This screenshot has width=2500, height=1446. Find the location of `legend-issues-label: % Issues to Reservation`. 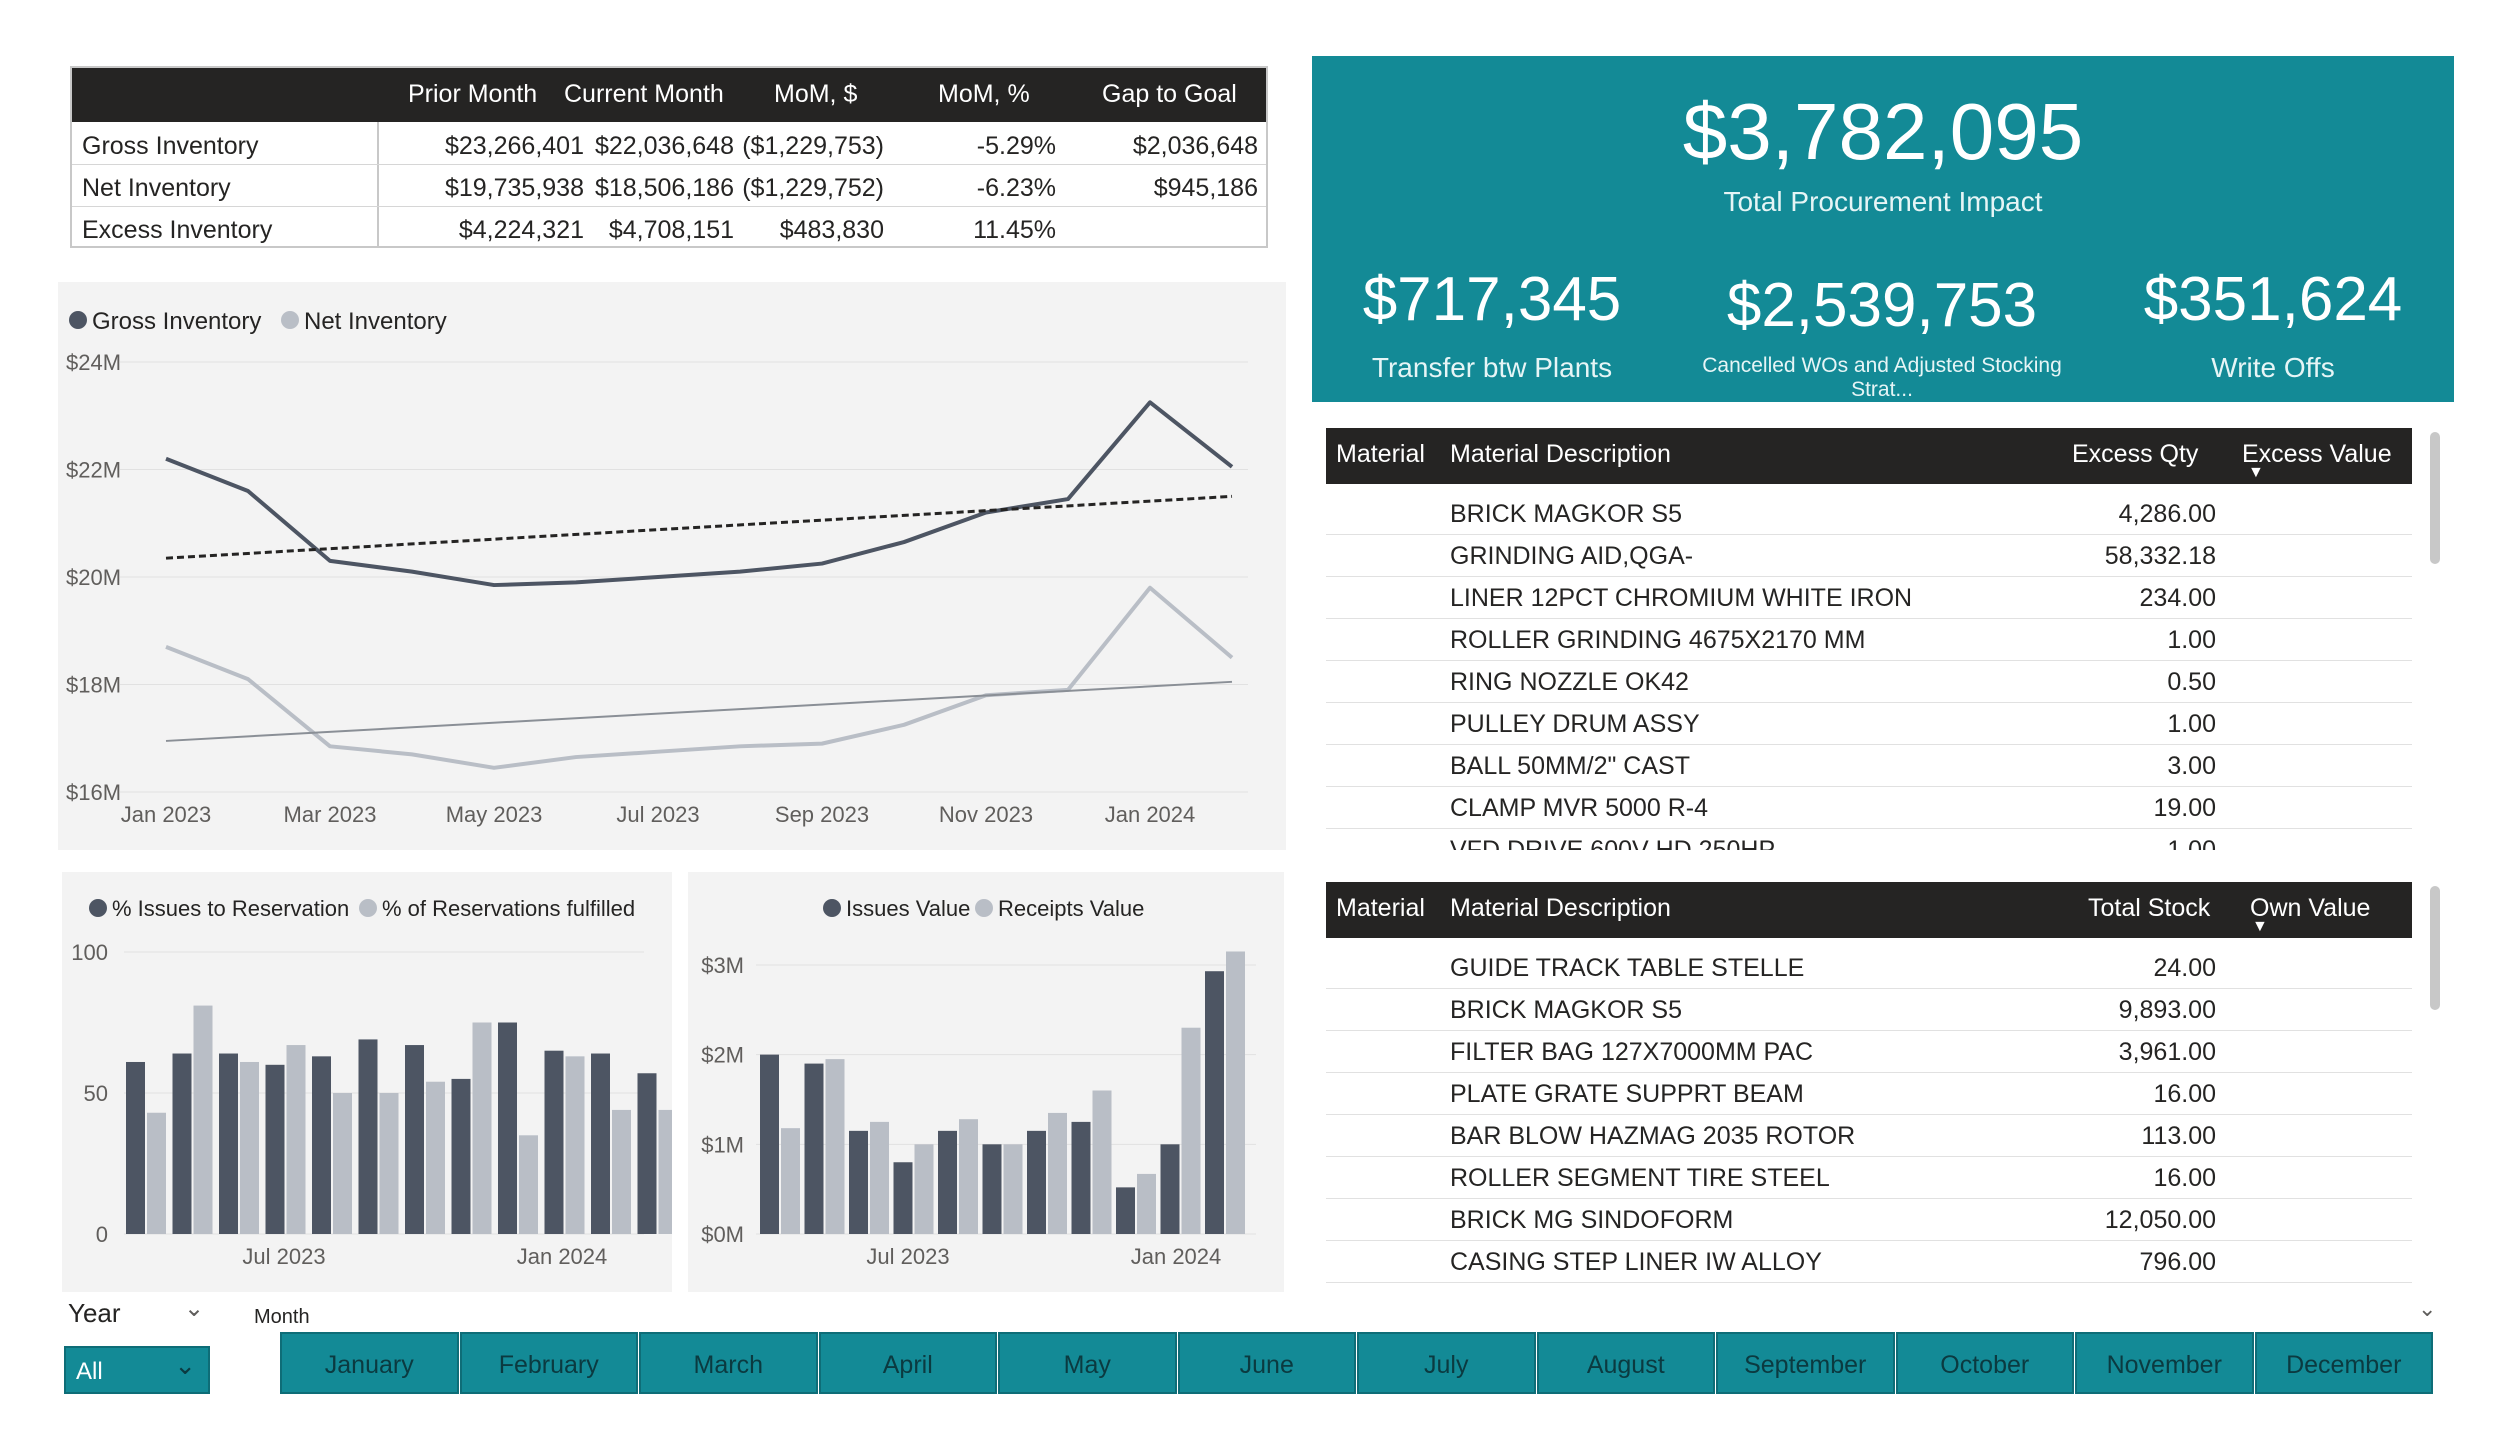

legend-issues-label: % Issues to Reservation is located at coordinates (230, 908).